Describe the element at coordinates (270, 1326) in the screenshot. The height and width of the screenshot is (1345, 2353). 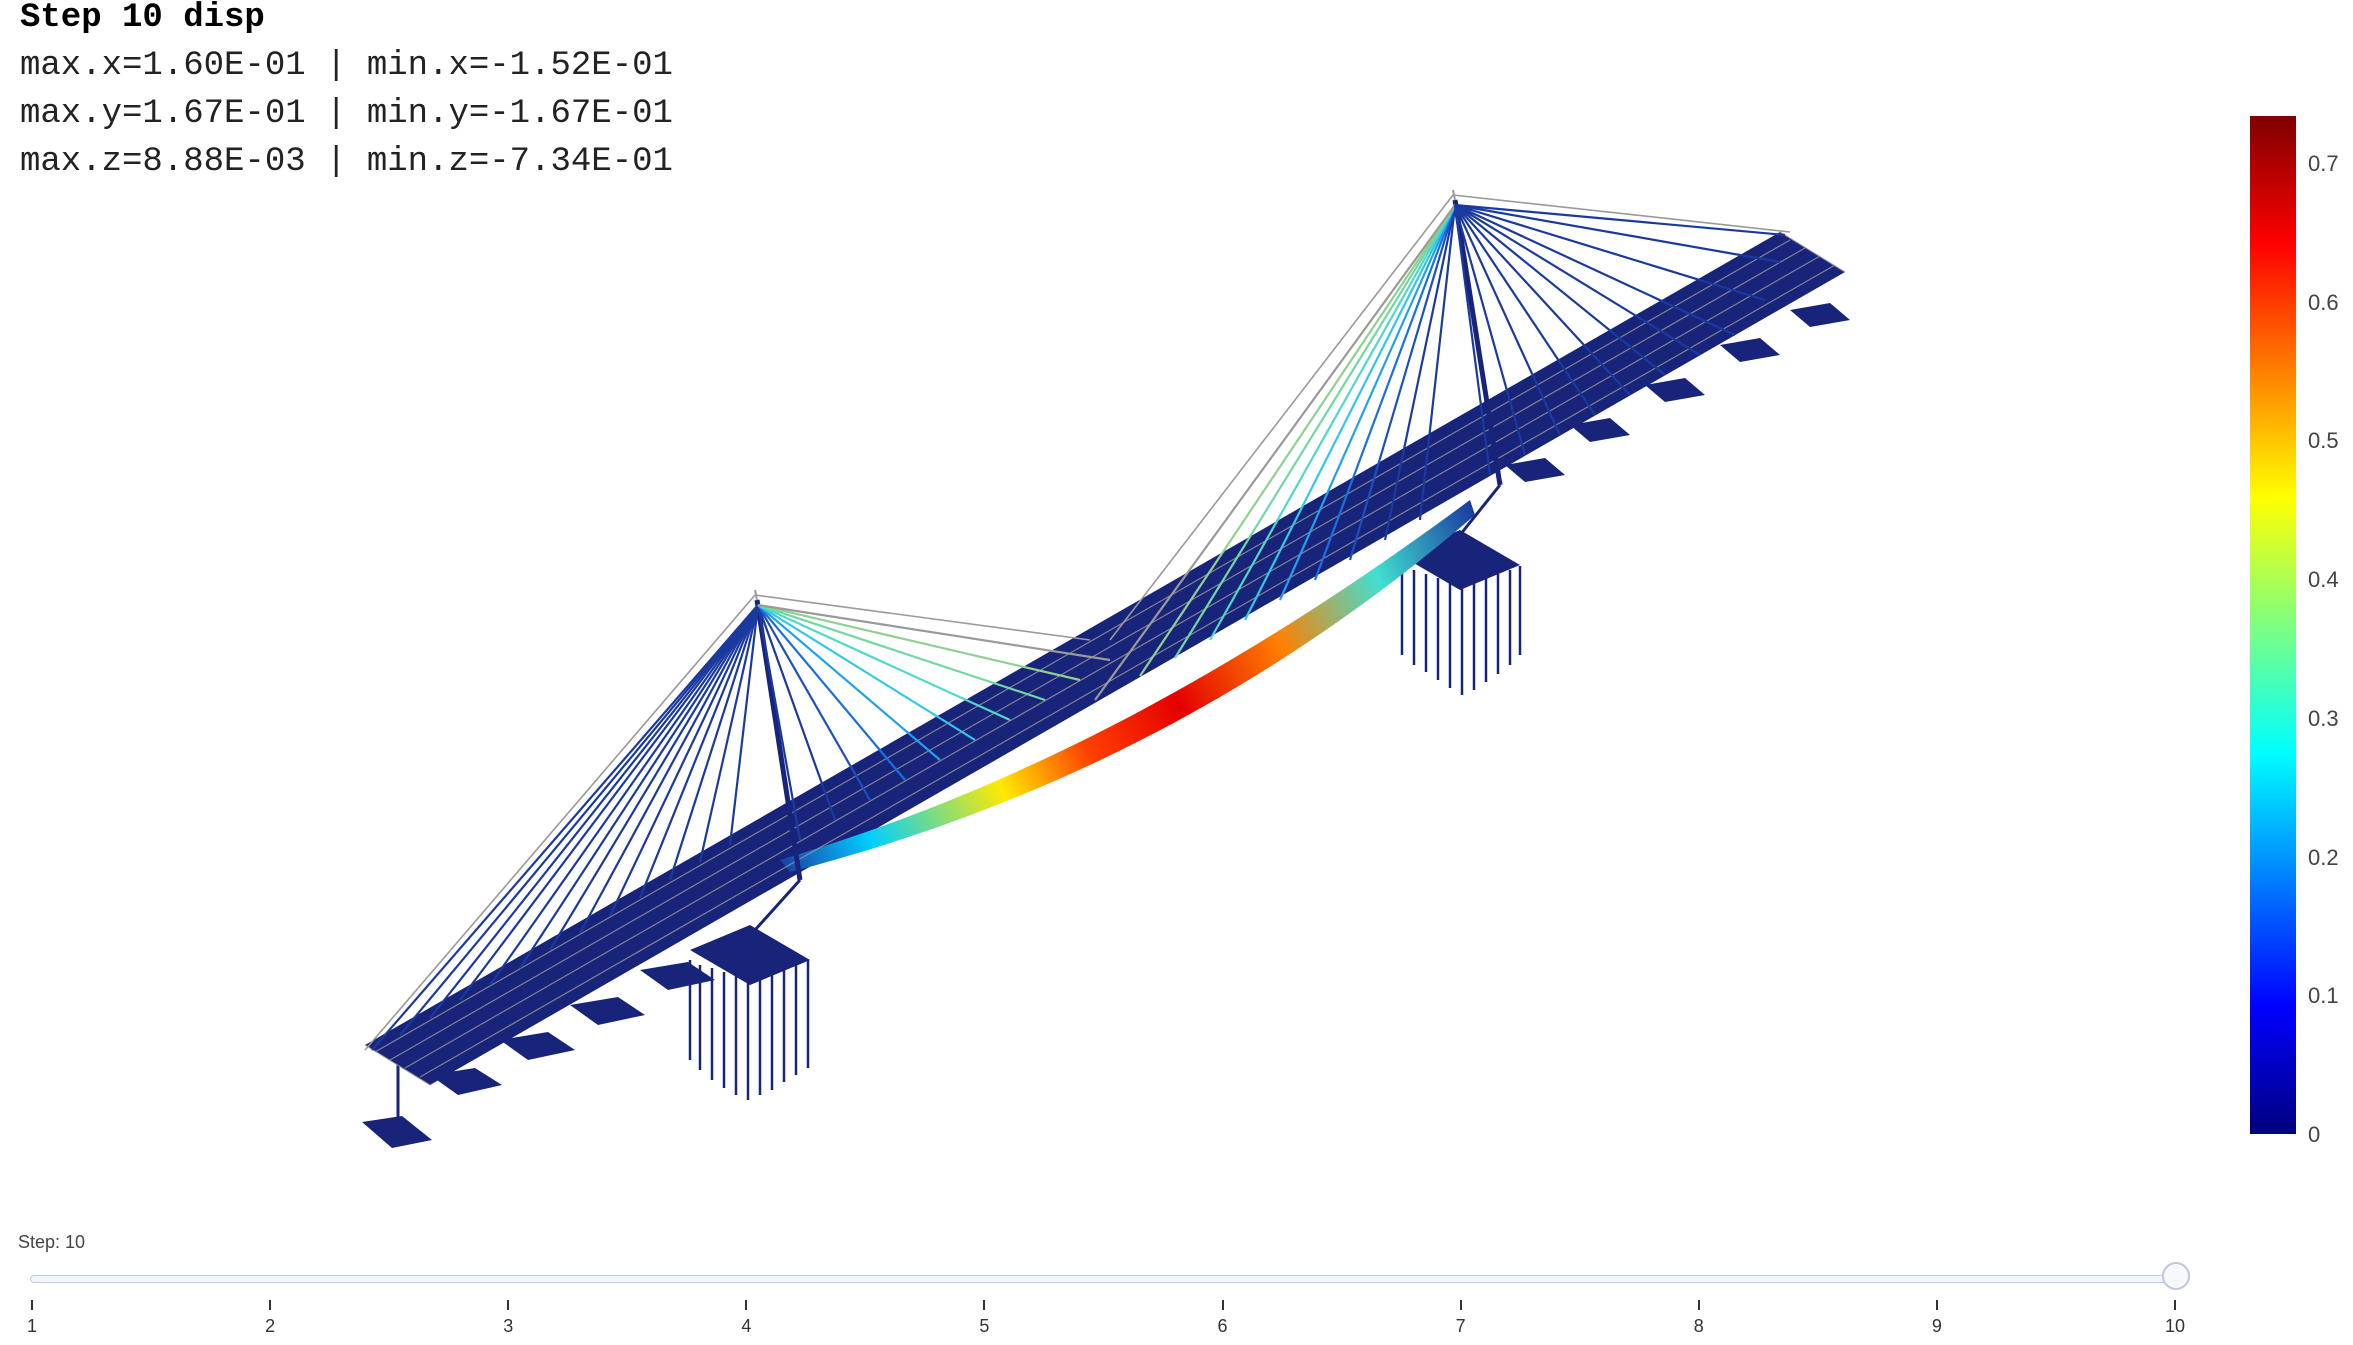
I see `slider-step-label-2: 2` at that location.